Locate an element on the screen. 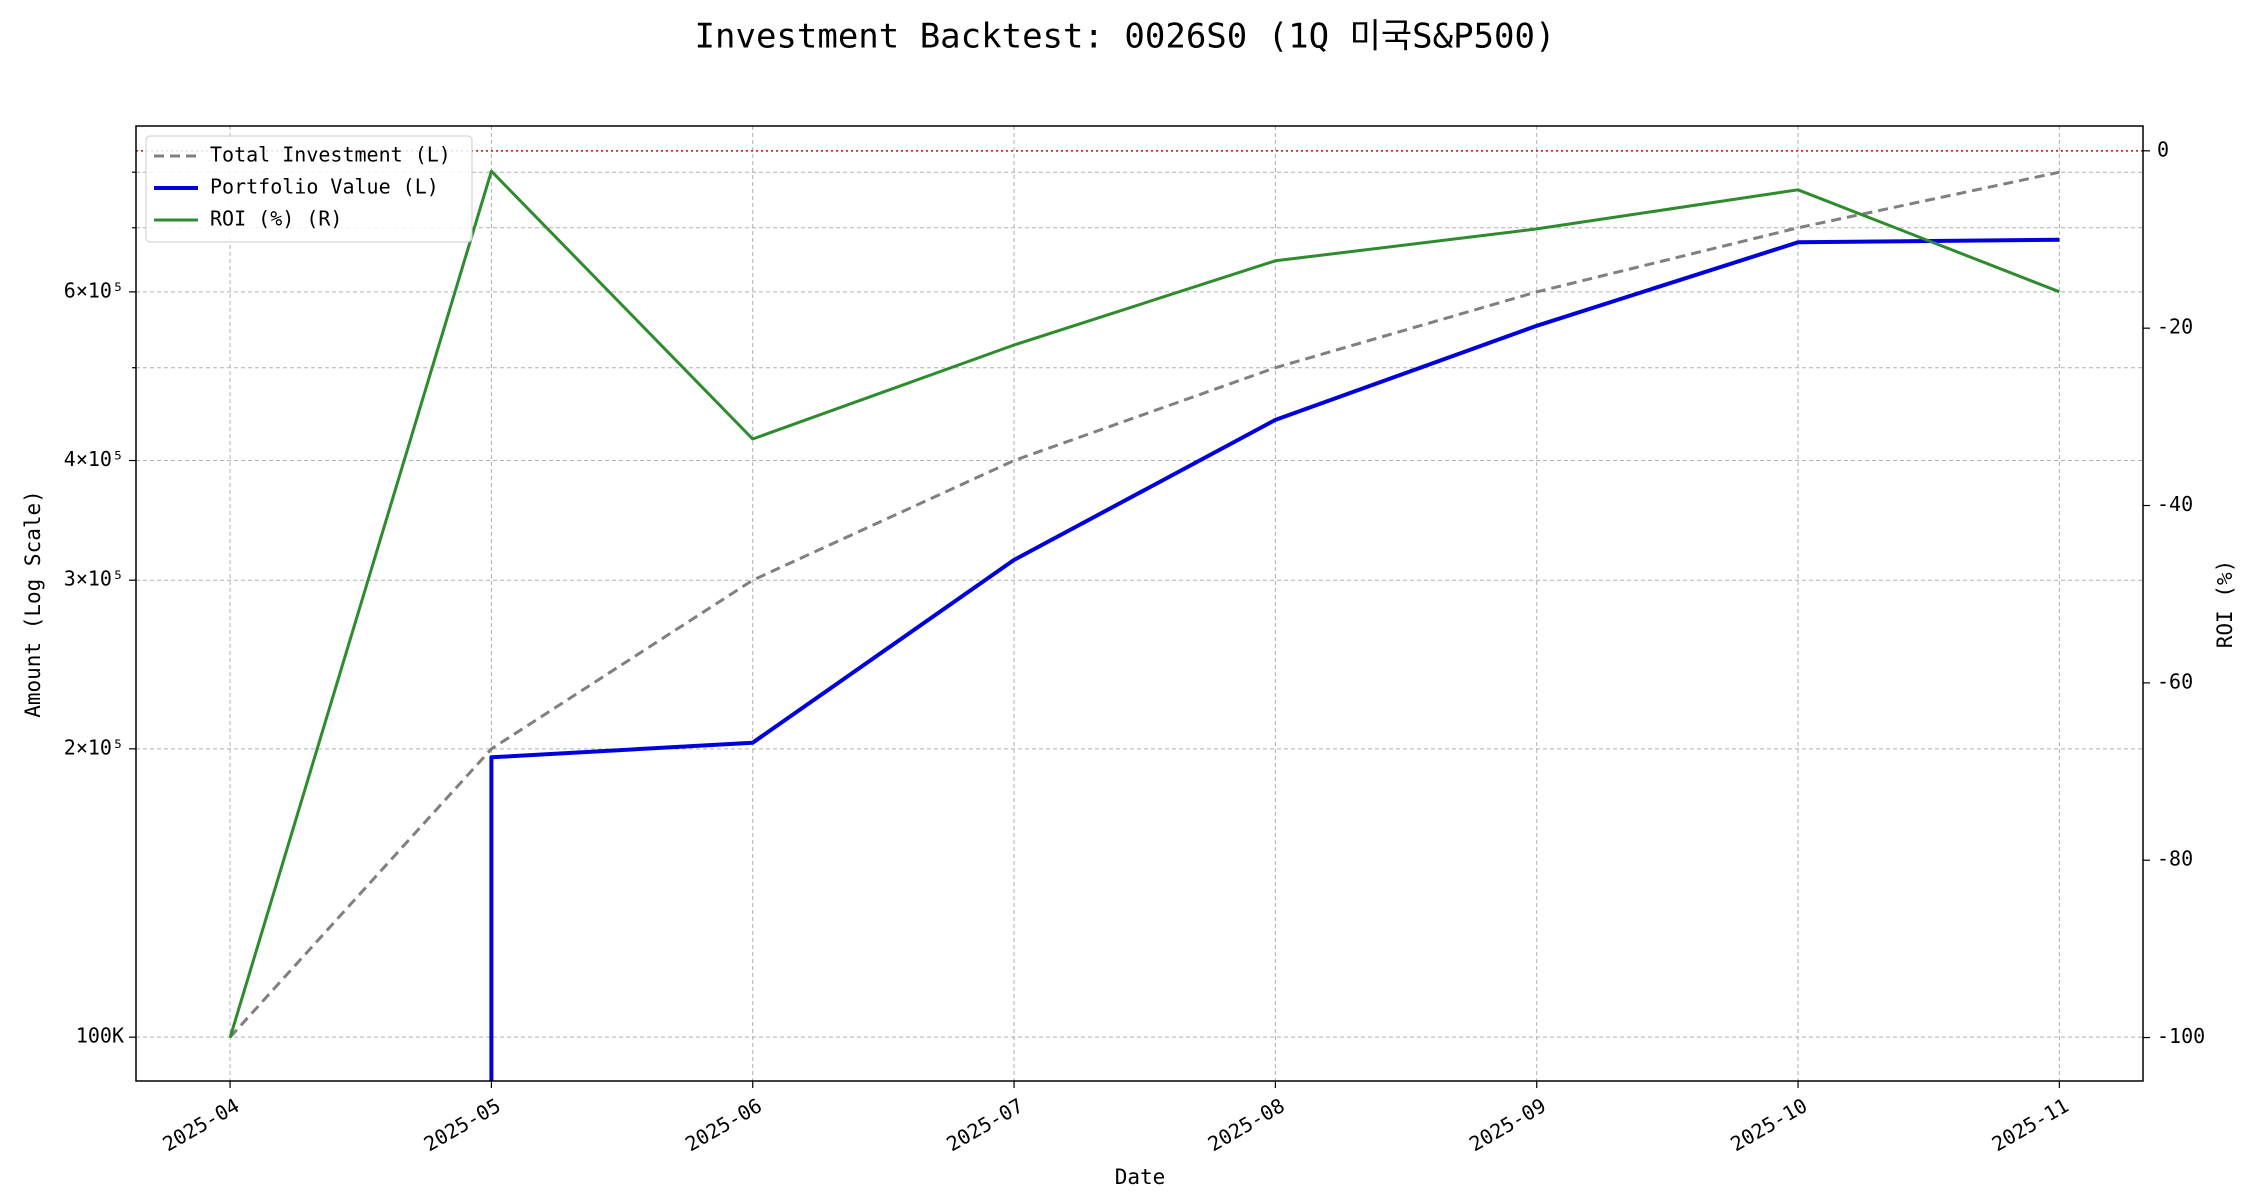 This screenshot has width=2250, height=1200. y2-tick-label: -80 is located at coordinates (2175, 859).